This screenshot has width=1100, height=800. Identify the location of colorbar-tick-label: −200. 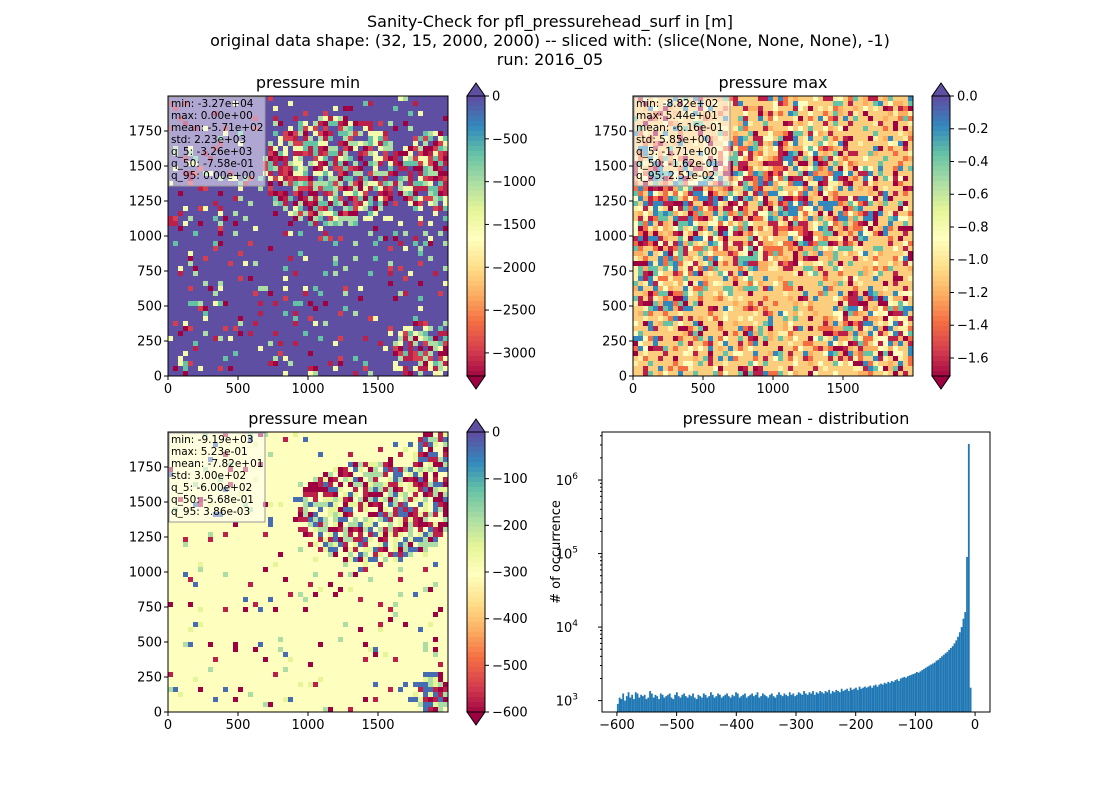
(510, 526).